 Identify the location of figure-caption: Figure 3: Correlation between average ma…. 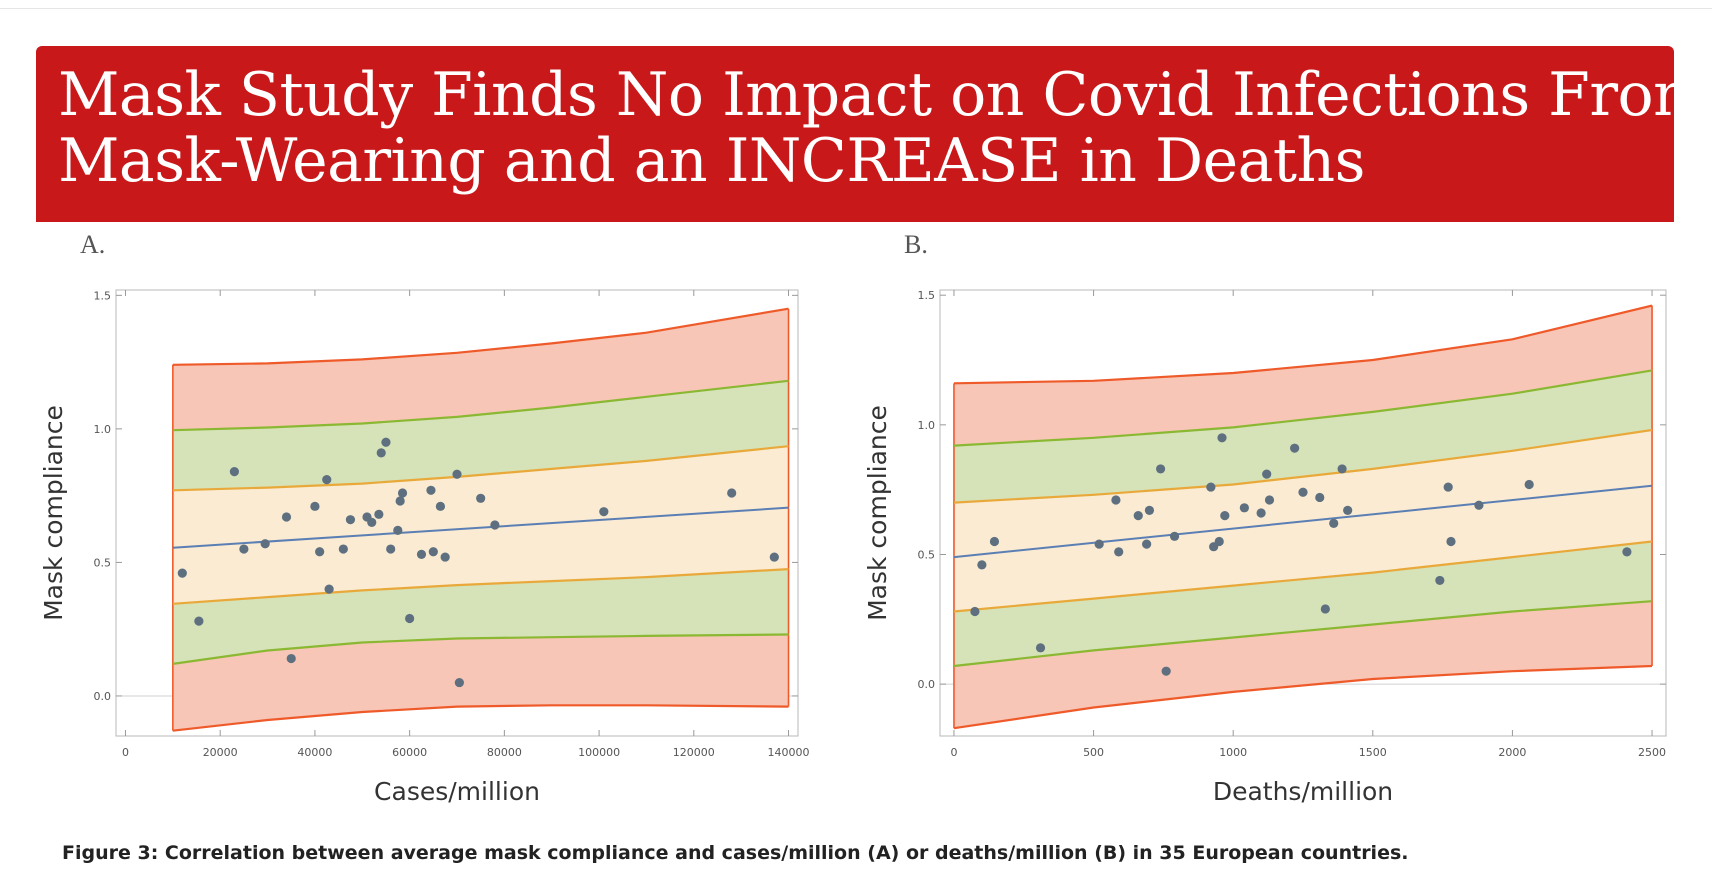
(735, 853).